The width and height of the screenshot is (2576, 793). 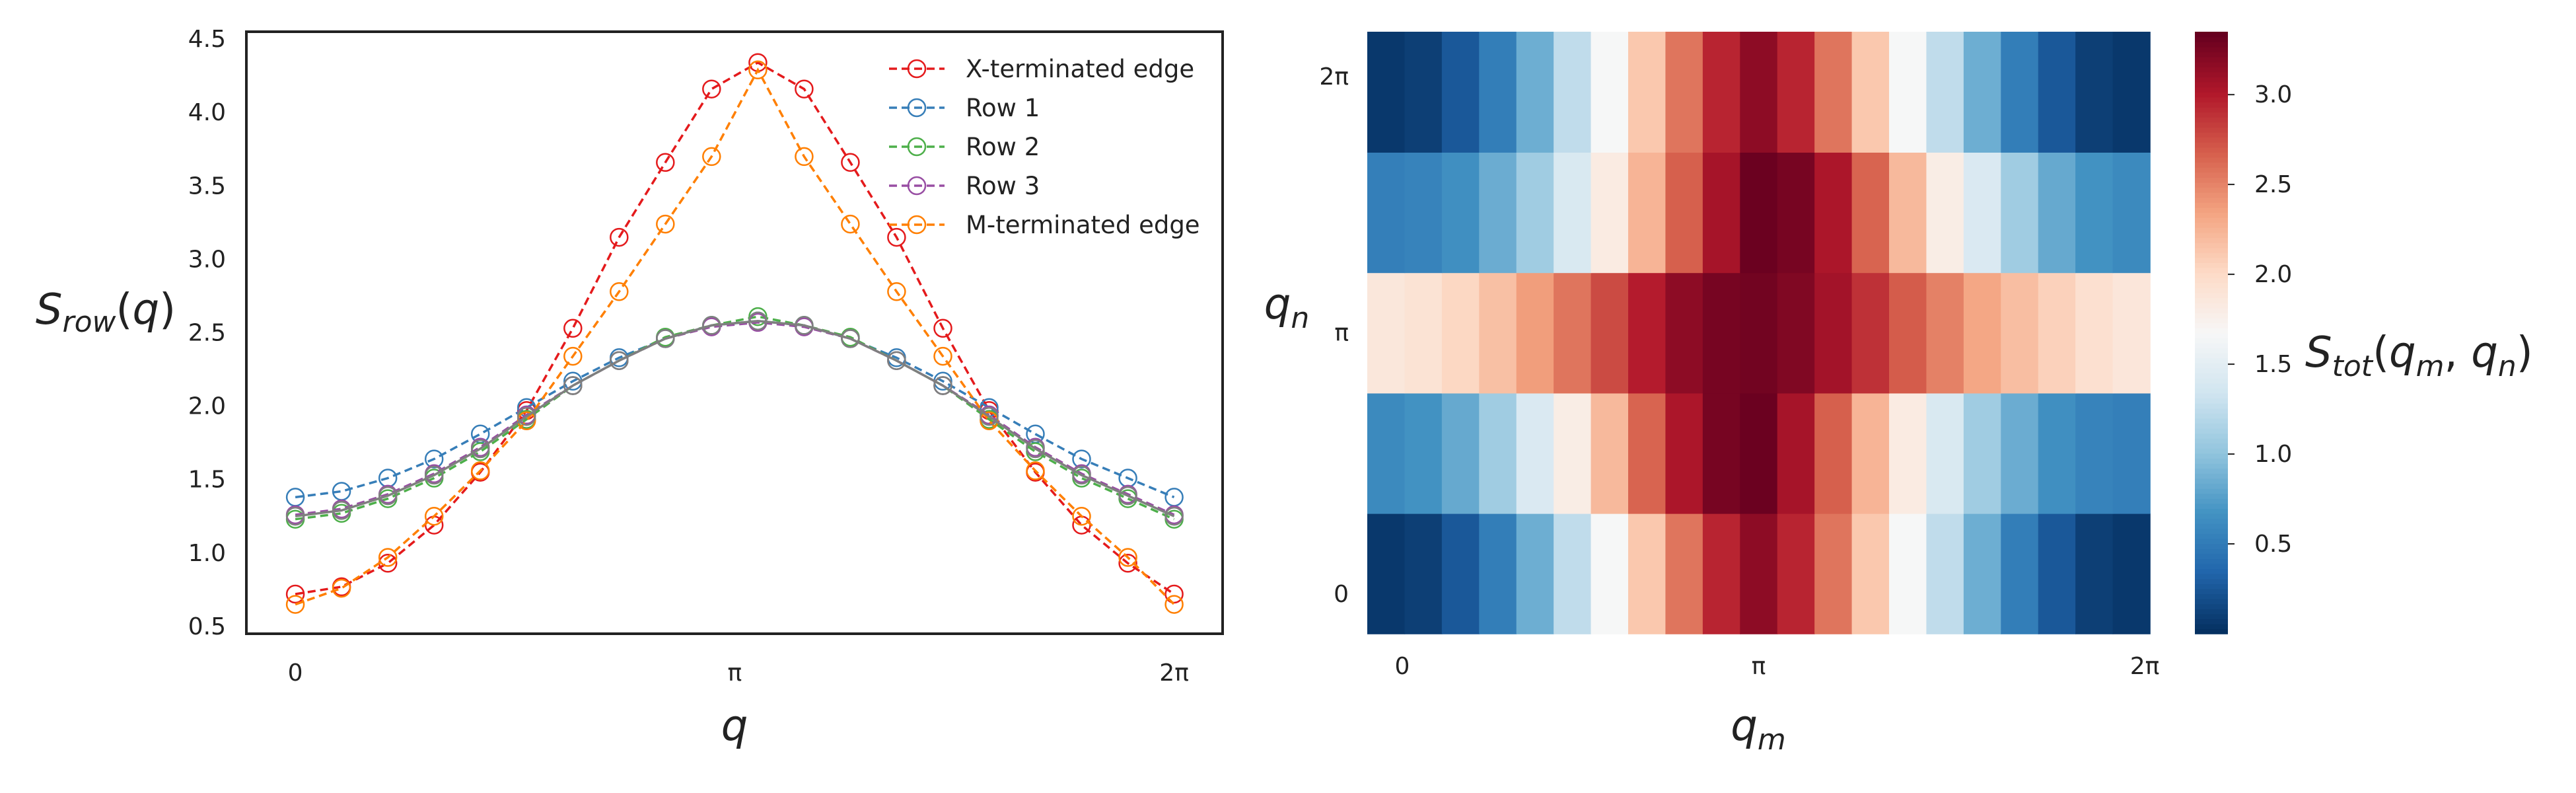 I want to click on x-tick-label: π, so click(x=735, y=673).